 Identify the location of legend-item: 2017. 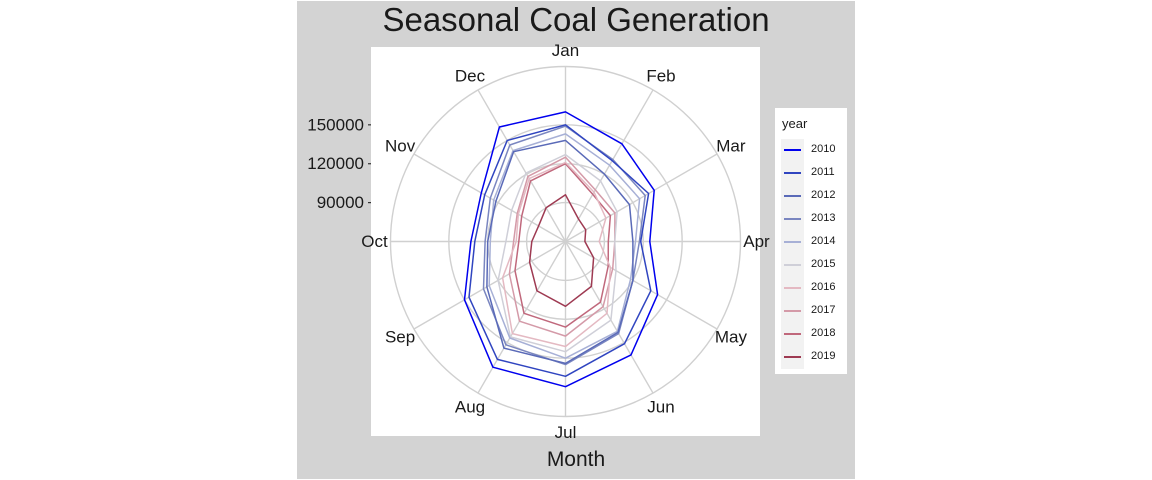
(811, 311).